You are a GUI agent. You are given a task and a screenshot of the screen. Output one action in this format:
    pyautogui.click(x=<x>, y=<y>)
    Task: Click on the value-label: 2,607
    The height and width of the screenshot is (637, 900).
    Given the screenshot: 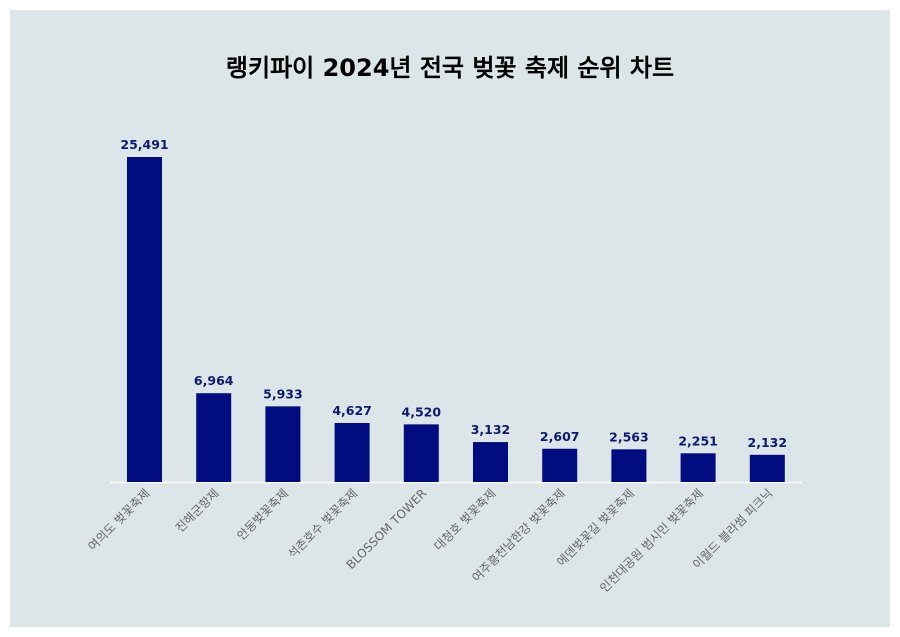 What is the action you would take?
    pyautogui.click(x=560, y=436)
    